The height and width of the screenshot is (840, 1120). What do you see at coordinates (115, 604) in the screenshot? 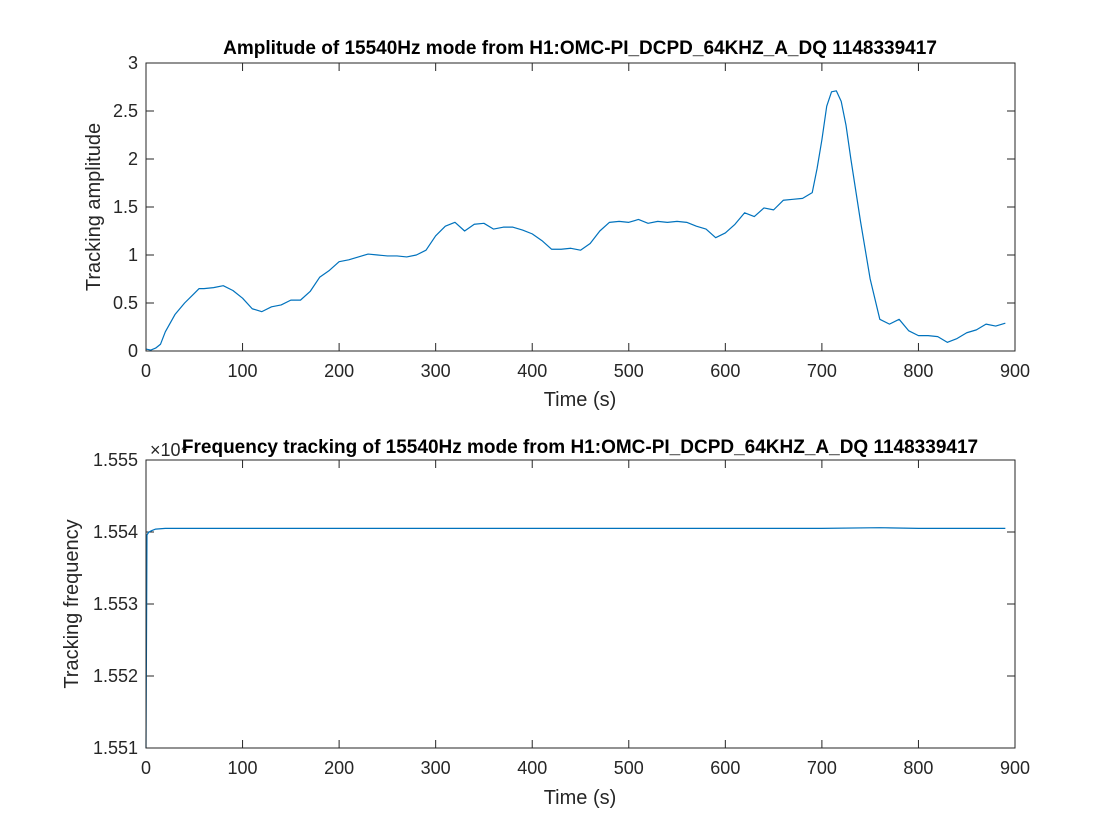
I see `y-tick-label: 1.553` at bounding box center [115, 604].